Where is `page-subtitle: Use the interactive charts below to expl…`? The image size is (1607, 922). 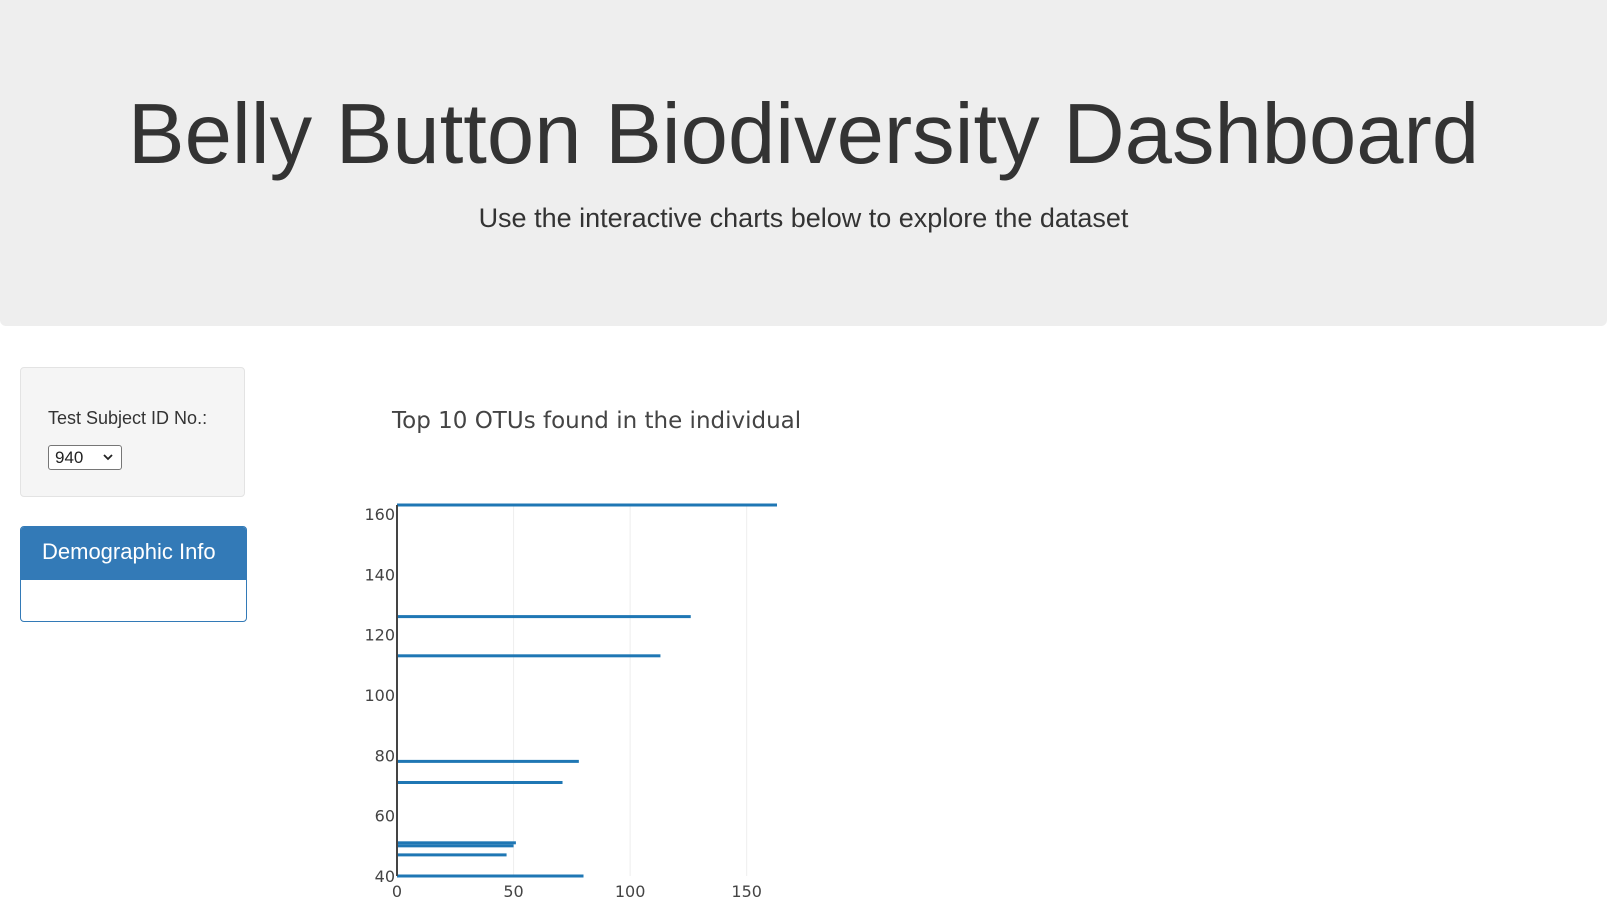
page-subtitle: Use the interactive charts below to expl… is located at coordinates (803, 218).